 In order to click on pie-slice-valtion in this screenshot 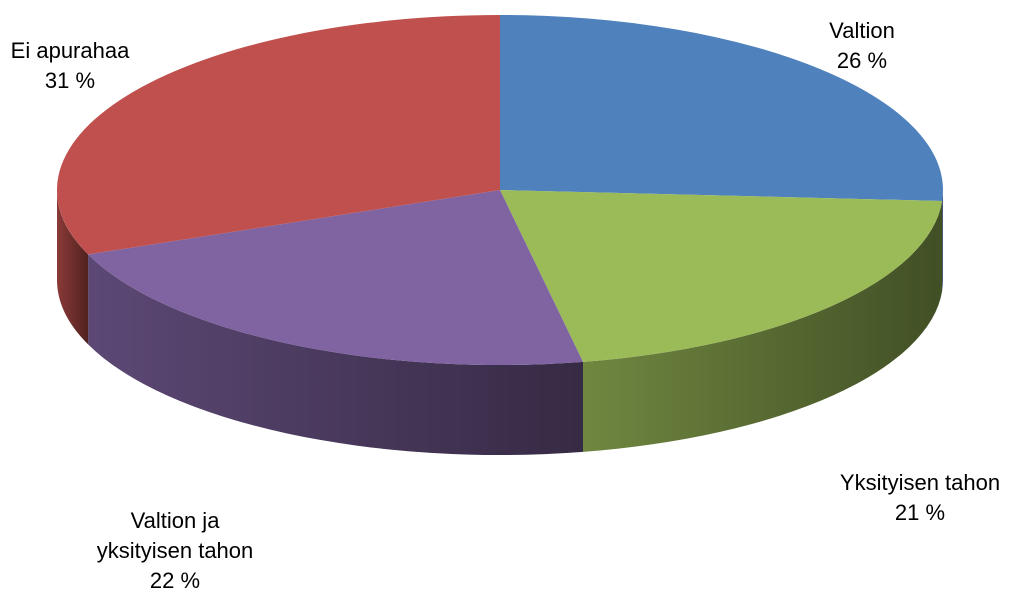, I will do `click(722, 108)`.